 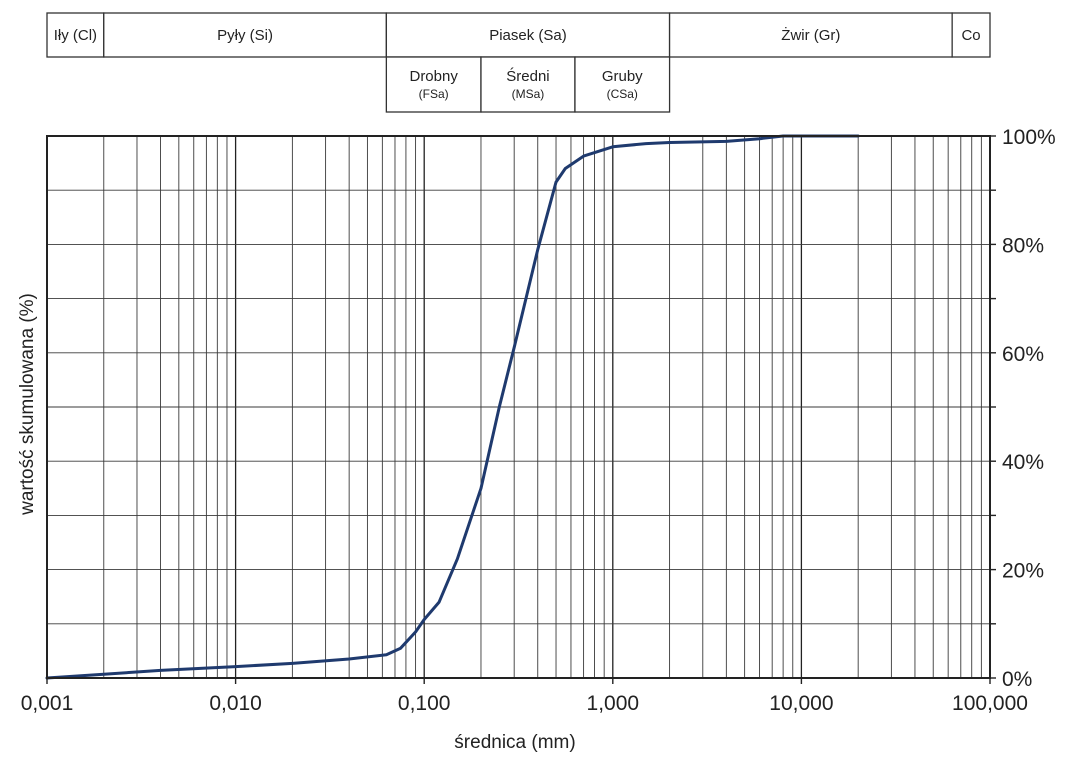 I want to click on y-tick-label: 80%, so click(x=1023, y=245).